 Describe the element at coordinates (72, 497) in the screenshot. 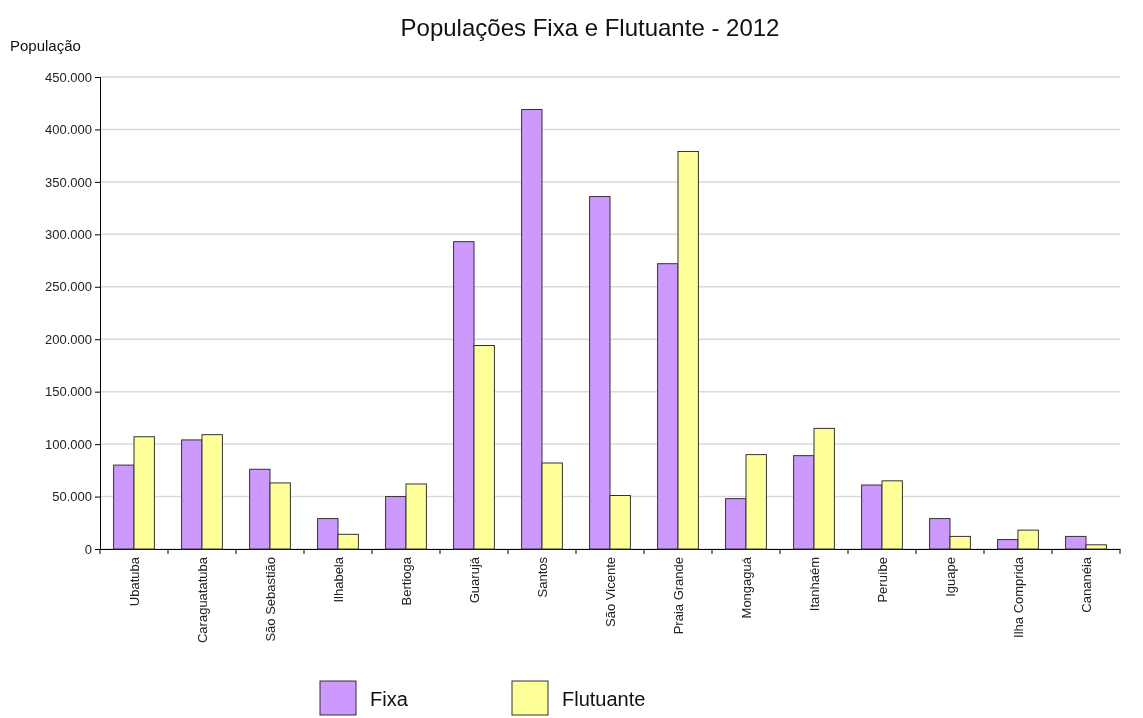

I see `y-tick-label: 50.000` at that location.